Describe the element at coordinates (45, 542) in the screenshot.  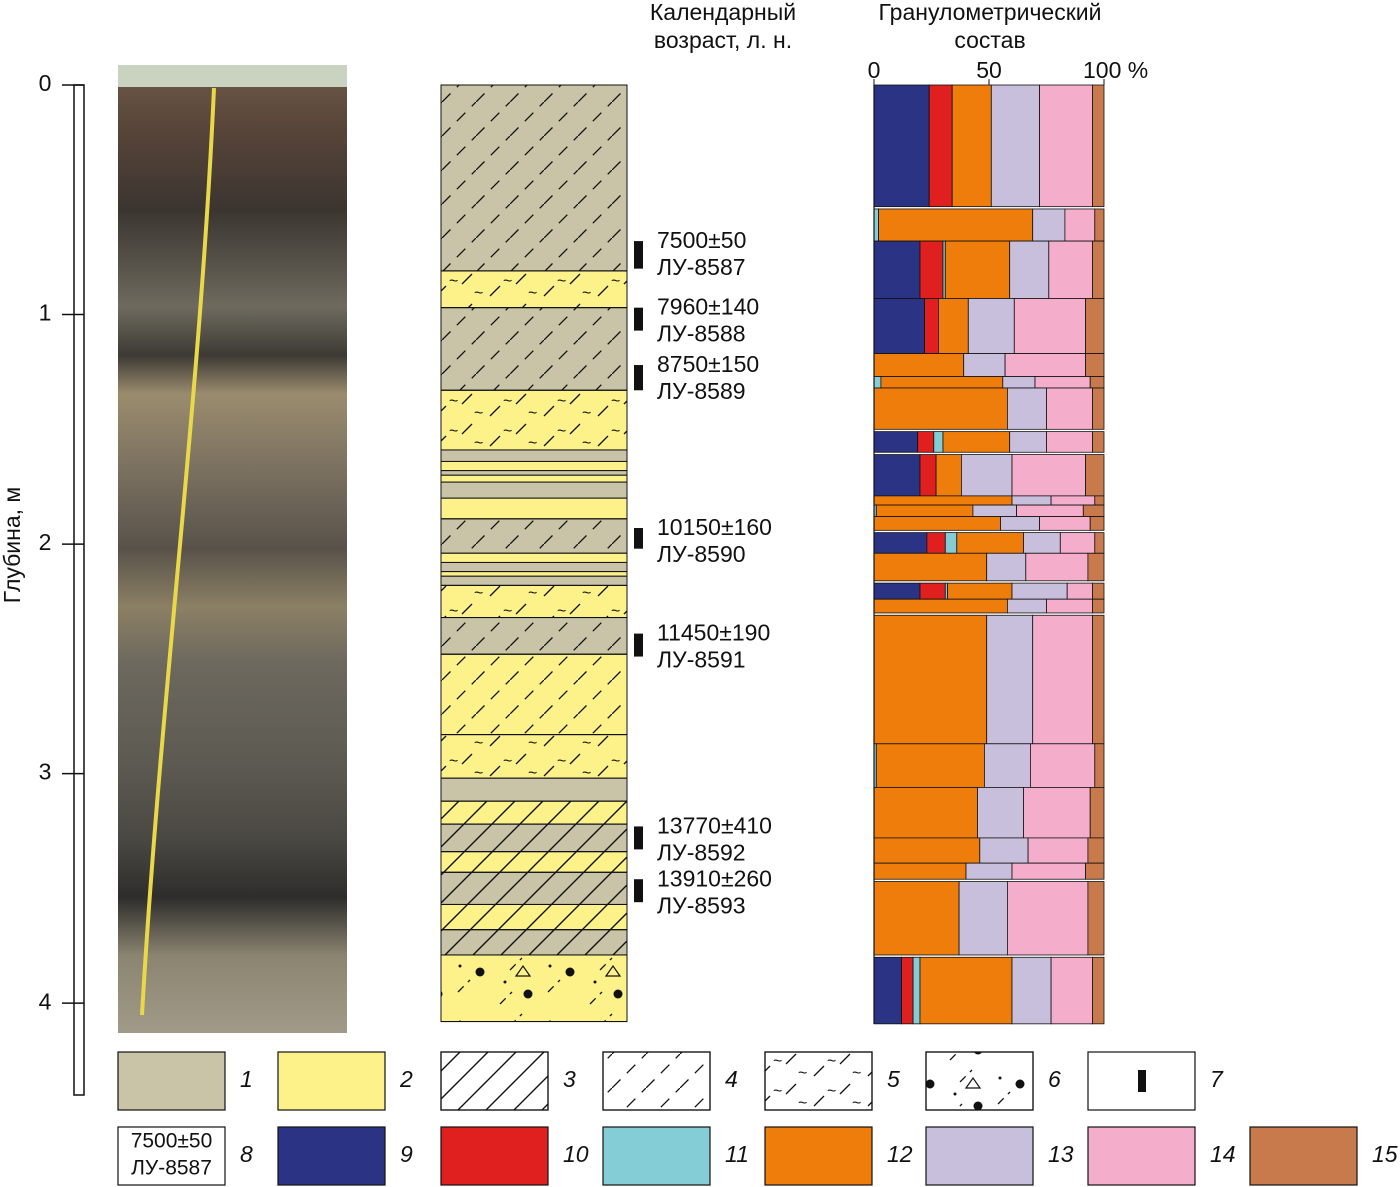
I see `depth-tick-label: 2` at that location.